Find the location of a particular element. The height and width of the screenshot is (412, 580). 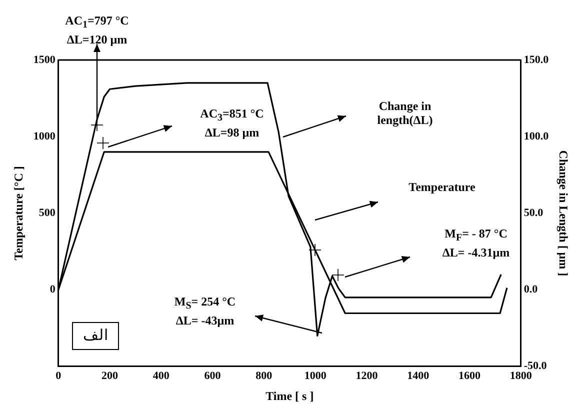

x-tick-label: 600 is located at coordinates (213, 376).